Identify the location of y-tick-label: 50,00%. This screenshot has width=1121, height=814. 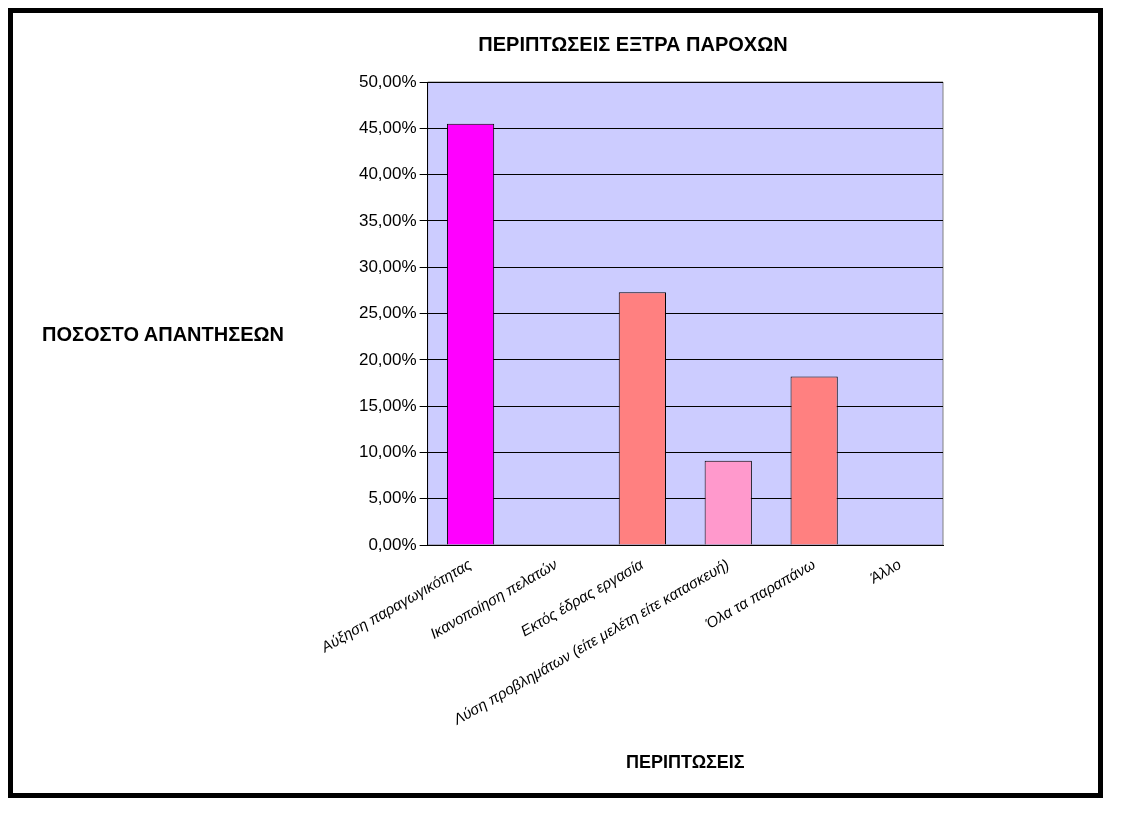
(387, 81).